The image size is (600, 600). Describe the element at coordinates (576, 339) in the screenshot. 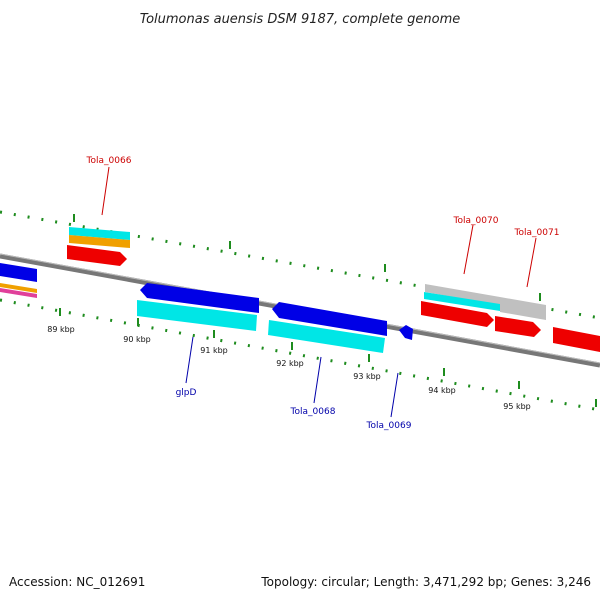

I see `feature-red` at that location.